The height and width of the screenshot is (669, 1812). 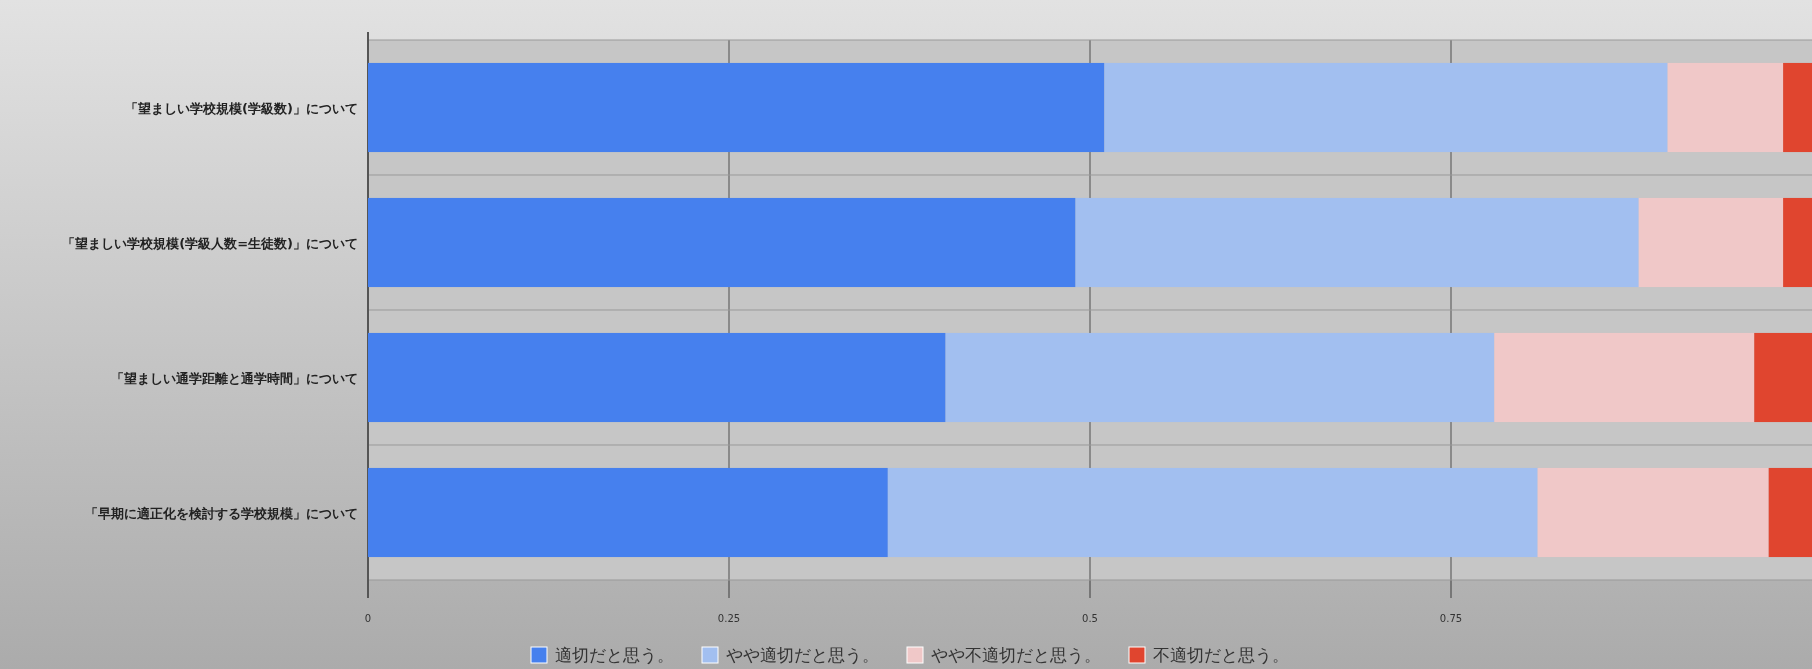 I want to click on x-tick-label: 0.75, so click(x=1451, y=618).